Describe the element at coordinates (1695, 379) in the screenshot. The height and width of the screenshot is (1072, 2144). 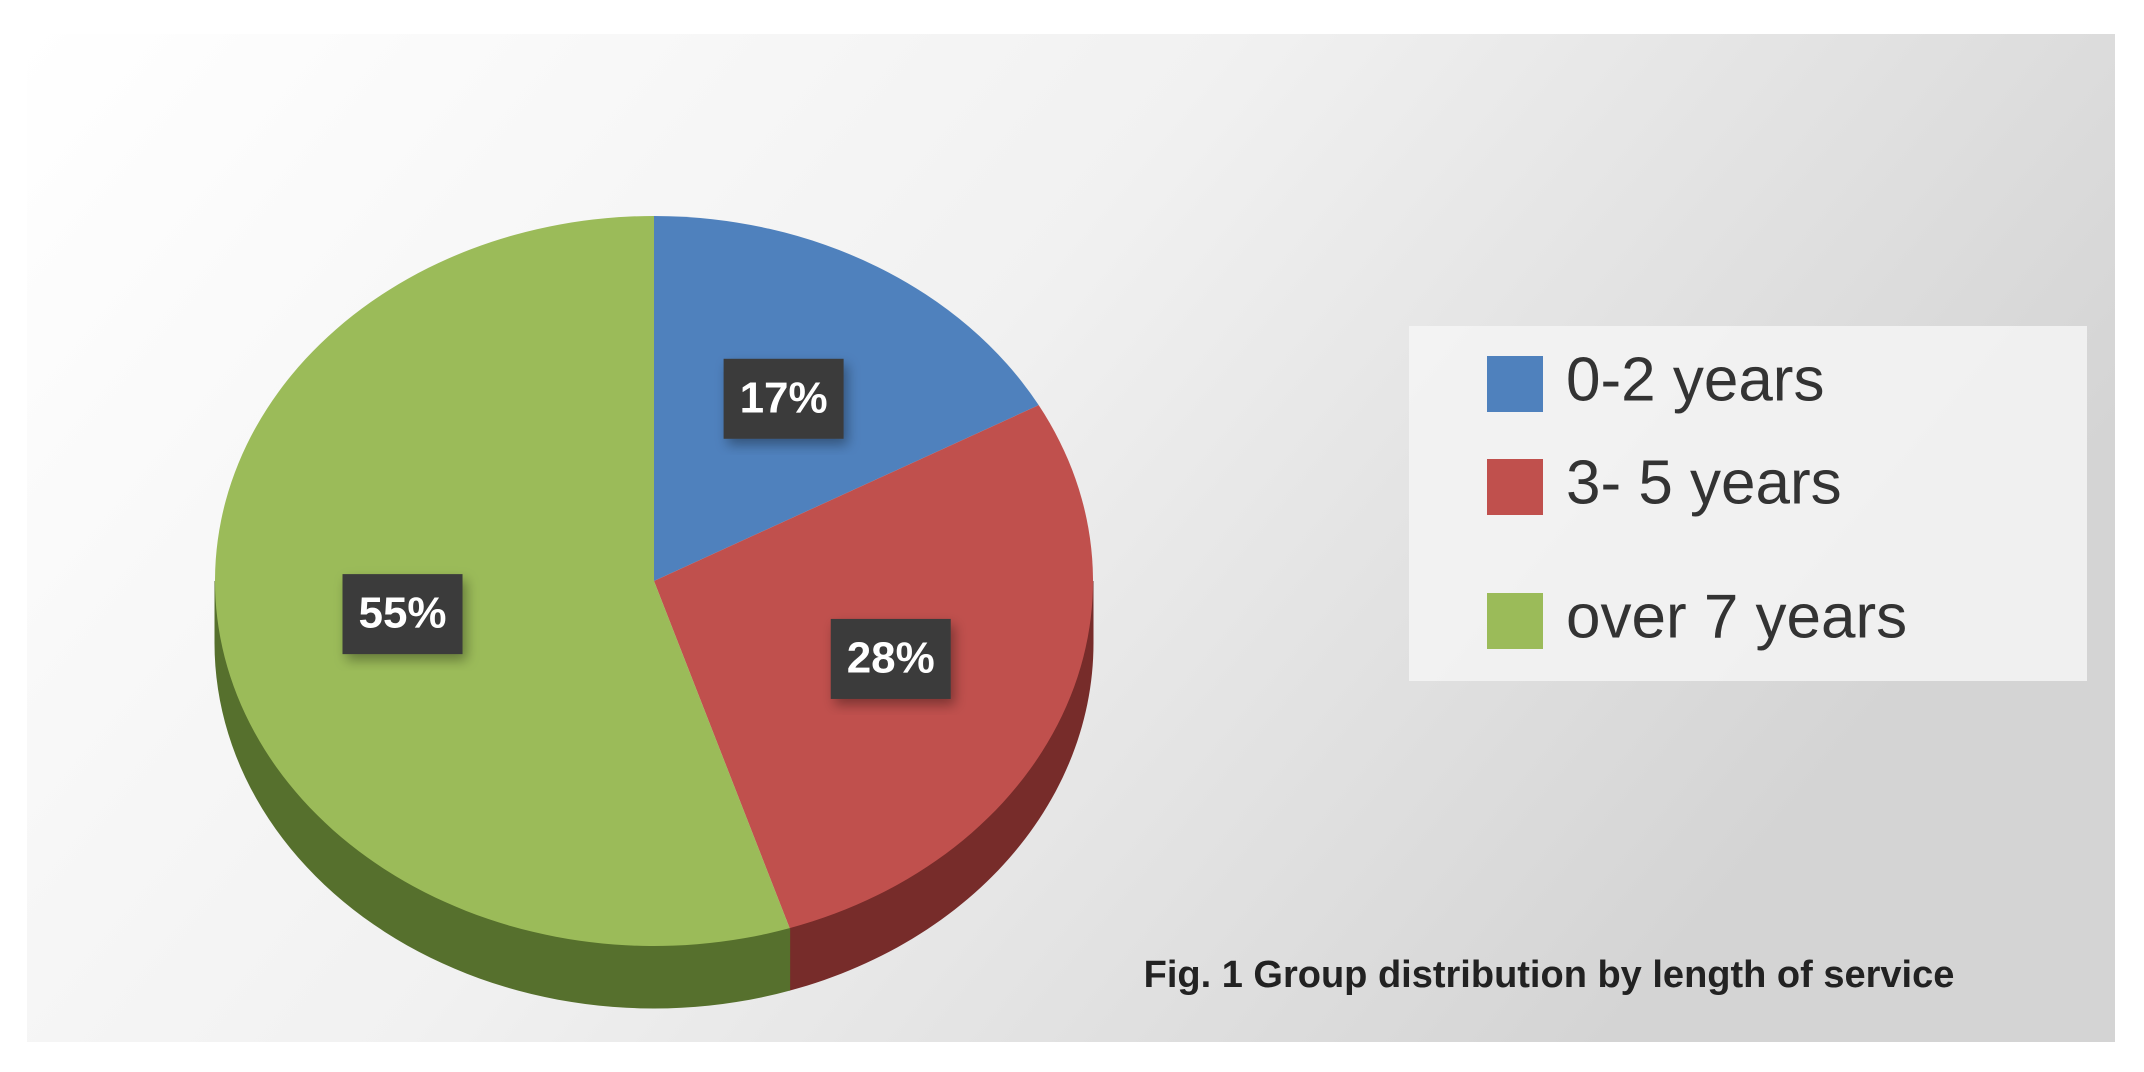
I see `legend-label: 0-2 years` at that location.